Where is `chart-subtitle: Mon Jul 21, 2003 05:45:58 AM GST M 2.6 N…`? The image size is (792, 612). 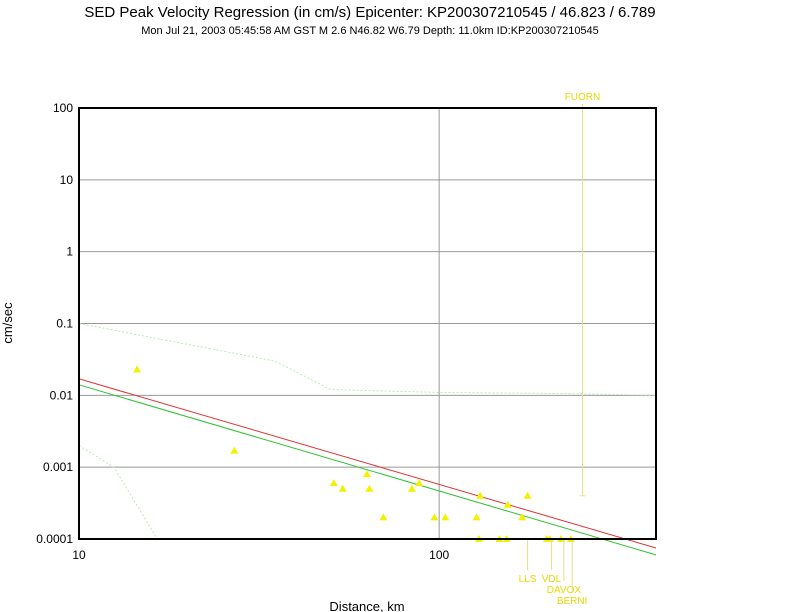
chart-subtitle: Mon Jul 21, 2003 05:45:58 AM GST M 2.6 N… is located at coordinates (370, 31).